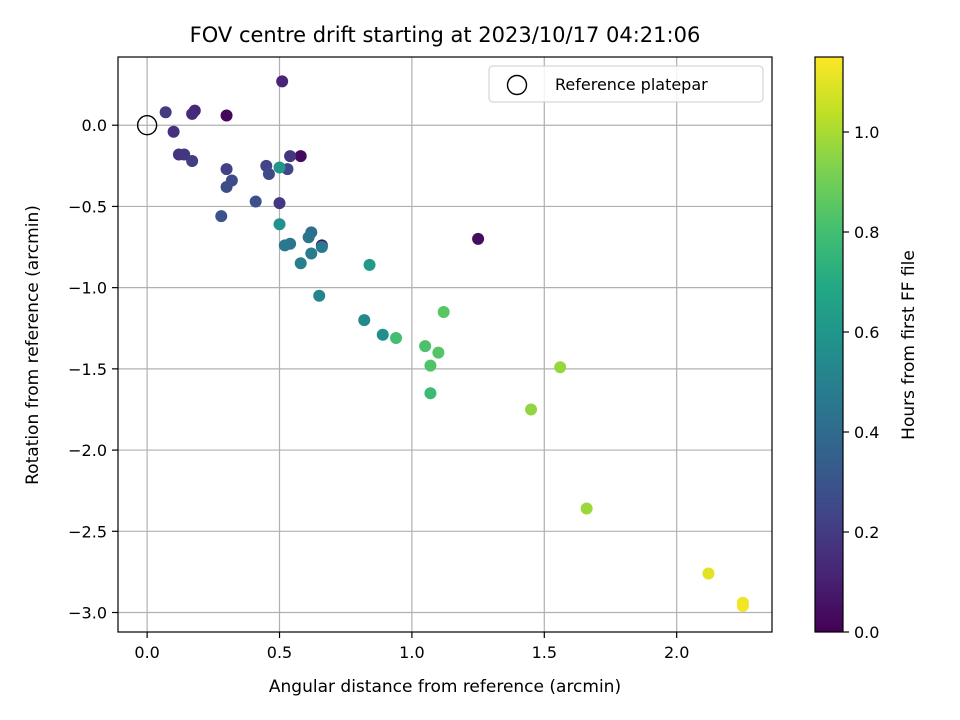  I want to click on y-tick-label: −1.0, so click(87, 288).